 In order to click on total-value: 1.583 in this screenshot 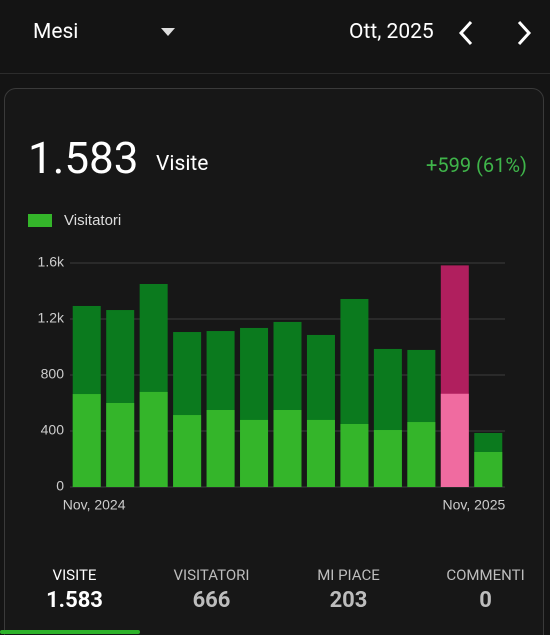, I will do `click(83, 158)`.